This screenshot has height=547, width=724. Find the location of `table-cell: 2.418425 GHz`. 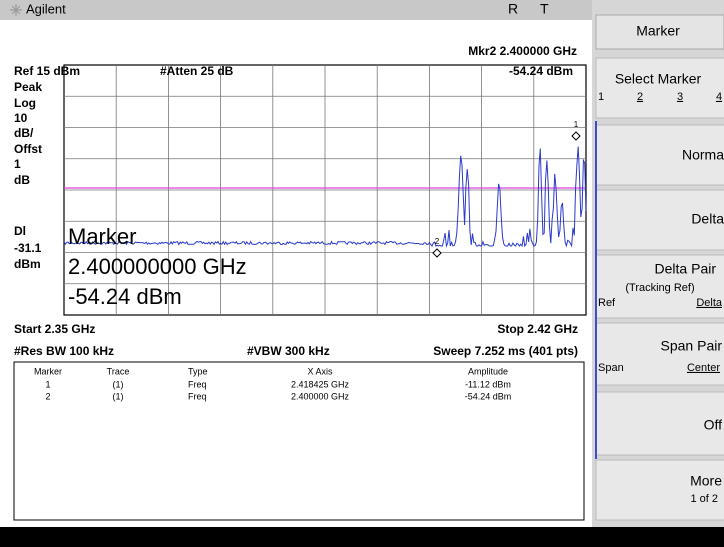

table-cell: 2.418425 GHz is located at coordinates (320, 384).